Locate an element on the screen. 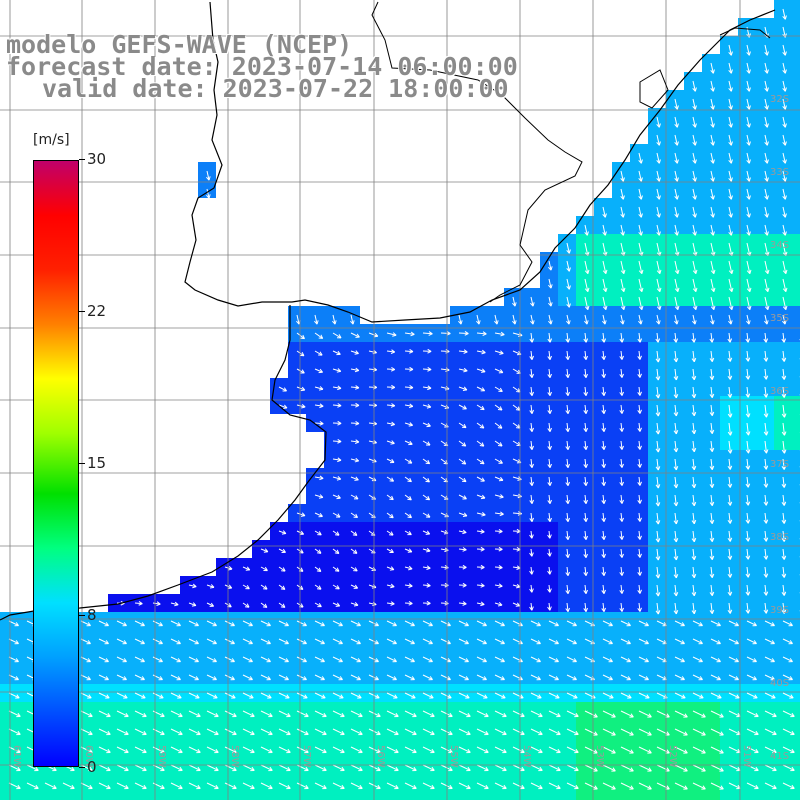 This screenshot has height=800, width=800. latitude-label: 33S is located at coordinates (779, 172).